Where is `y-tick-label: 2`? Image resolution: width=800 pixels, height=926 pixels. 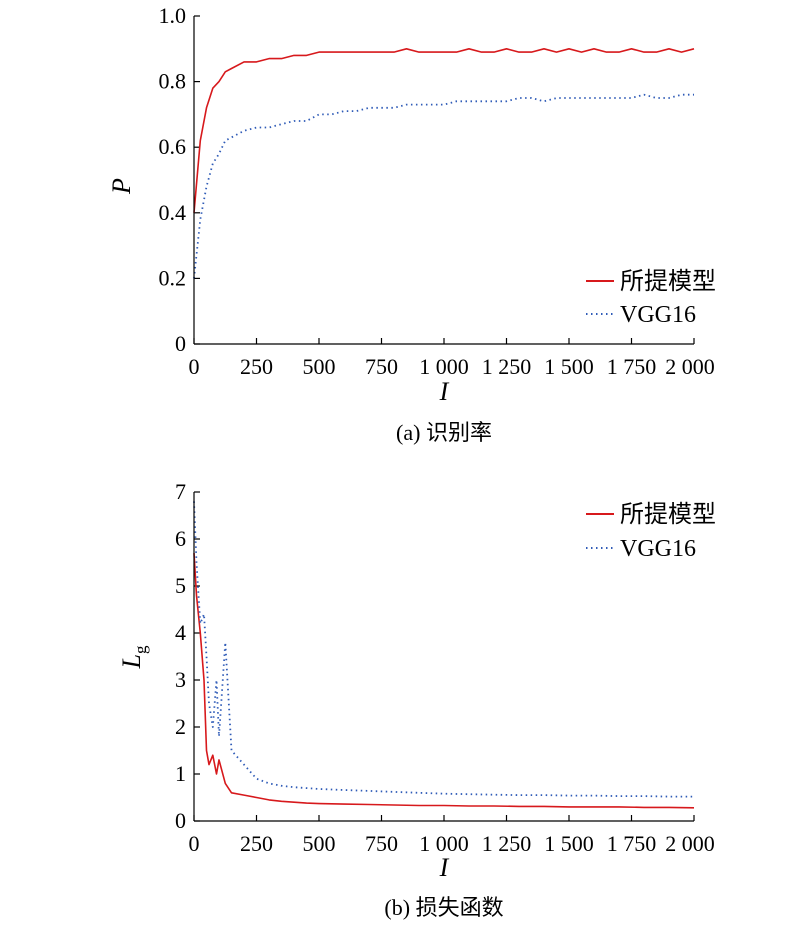
y-tick-label: 2 is located at coordinates (180, 726).